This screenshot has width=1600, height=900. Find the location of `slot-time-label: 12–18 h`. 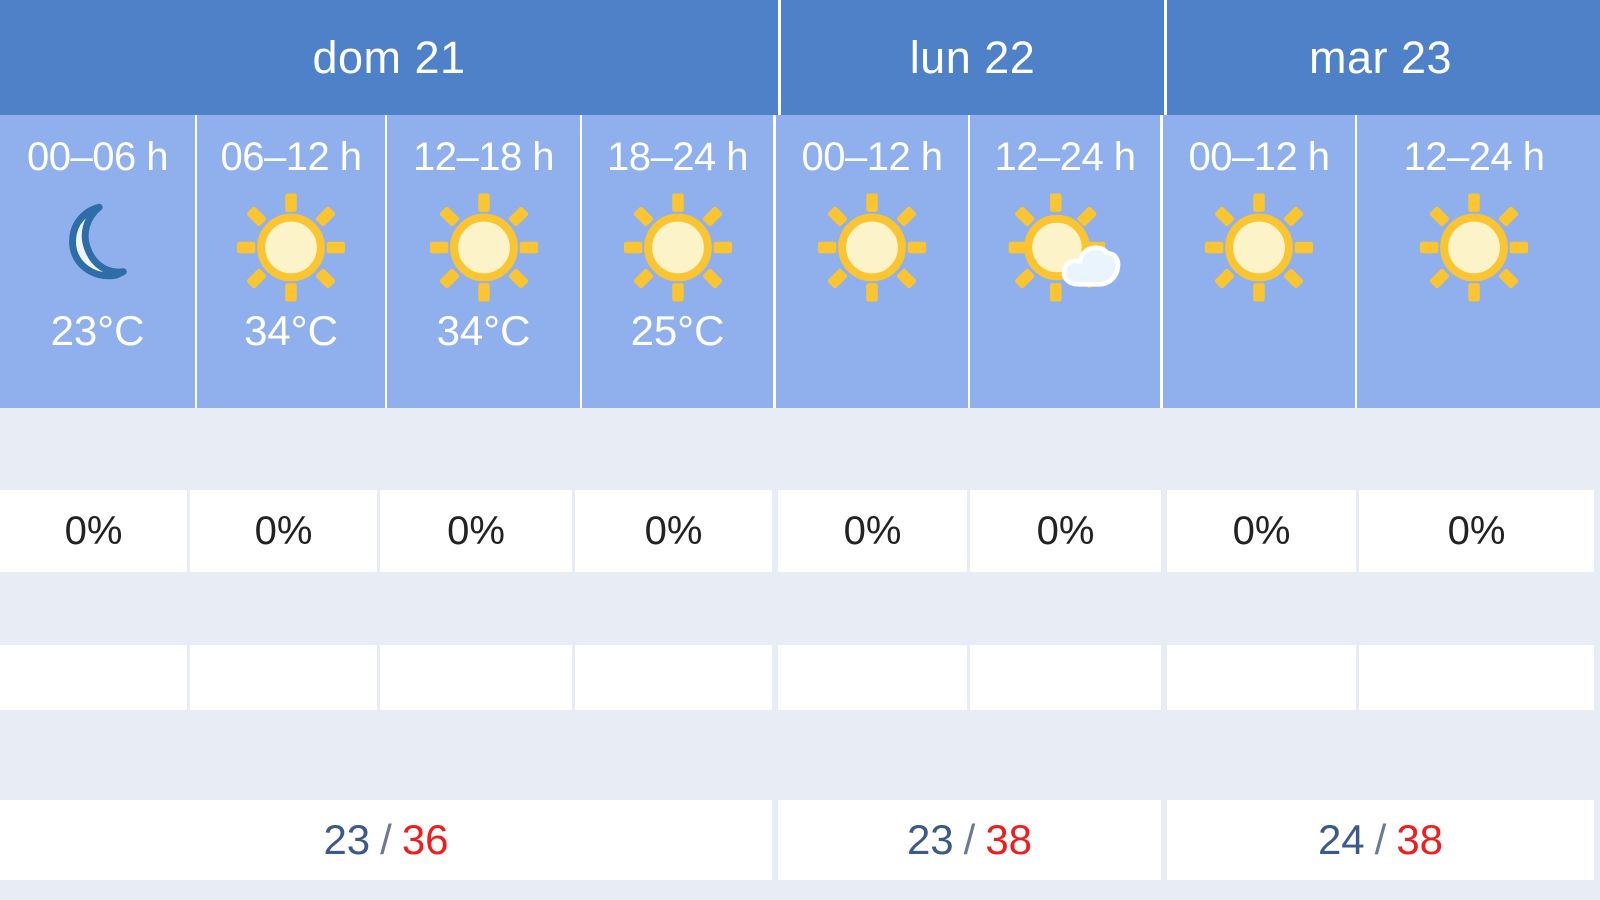

slot-time-label: 12–18 h is located at coordinates (483, 157).